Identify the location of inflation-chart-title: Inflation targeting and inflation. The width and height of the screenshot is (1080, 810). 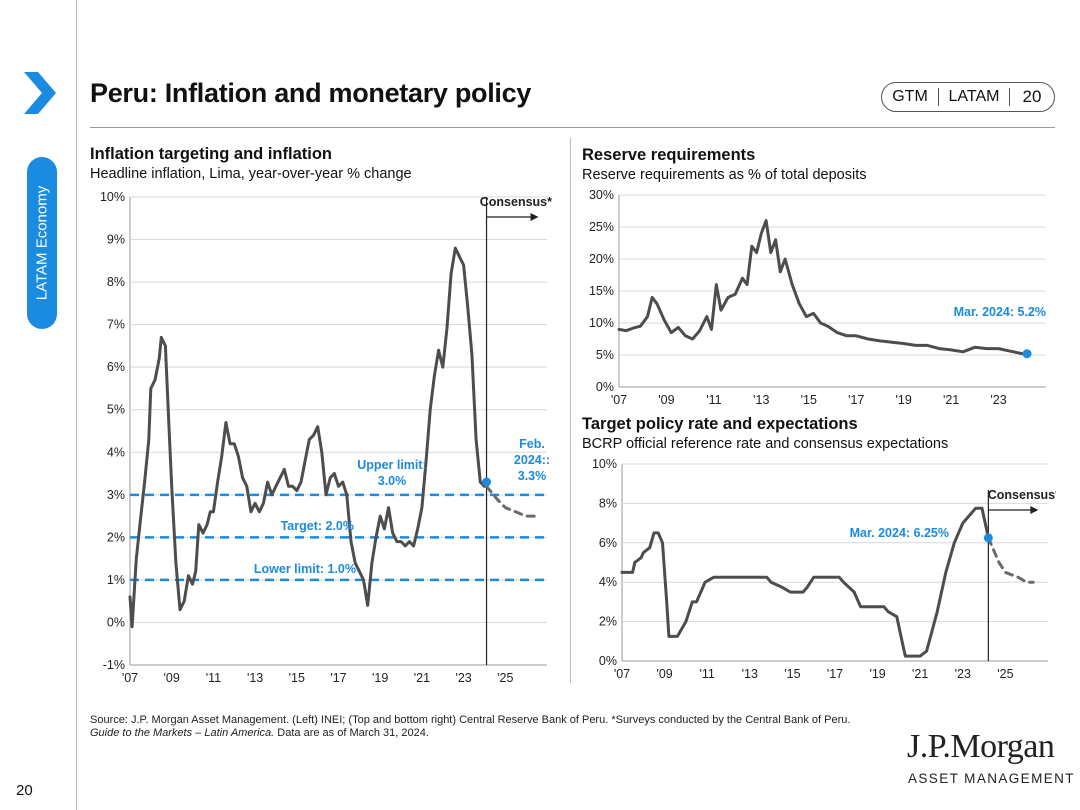
(211, 154).